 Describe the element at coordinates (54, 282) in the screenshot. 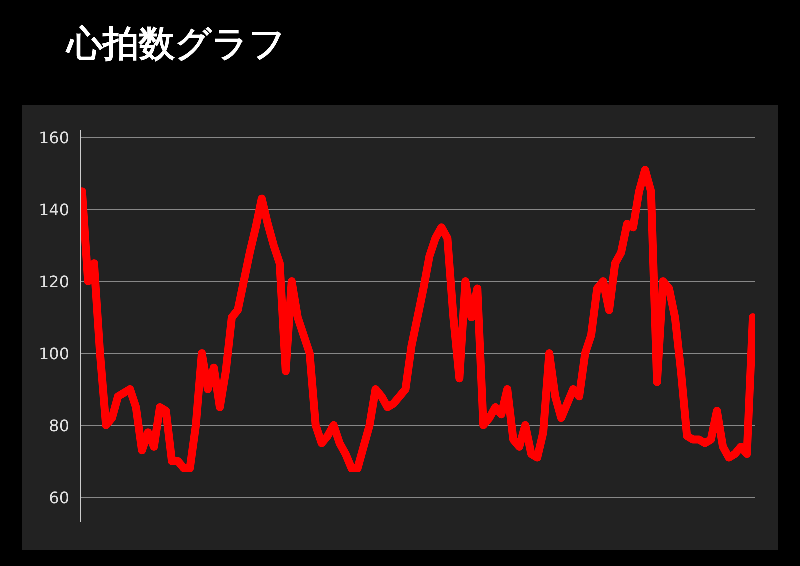

I see `y-tick-label: 120` at that location.